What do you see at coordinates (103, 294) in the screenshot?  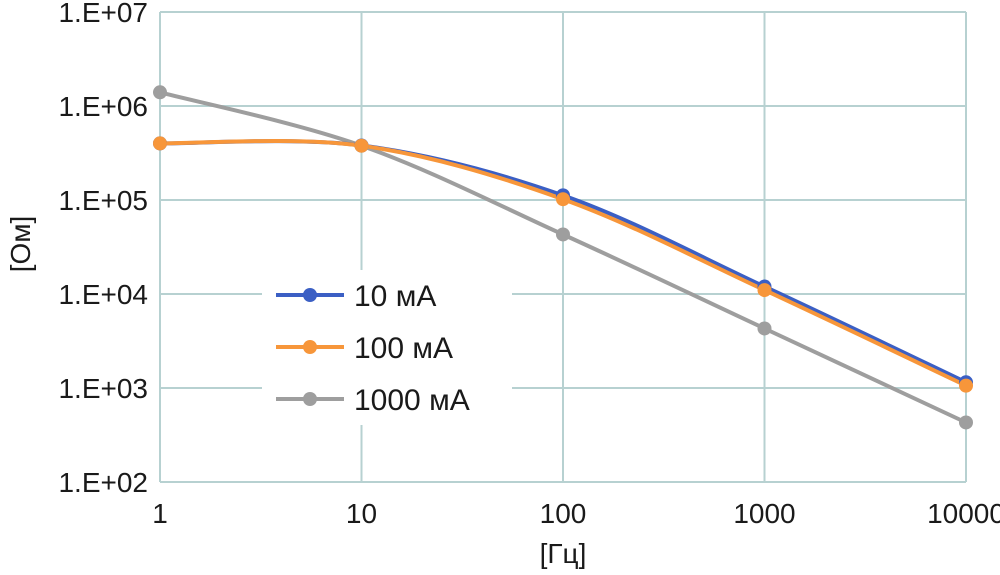 I see `y-tick-label: 1.E+04` at bounding box center [103, 294].